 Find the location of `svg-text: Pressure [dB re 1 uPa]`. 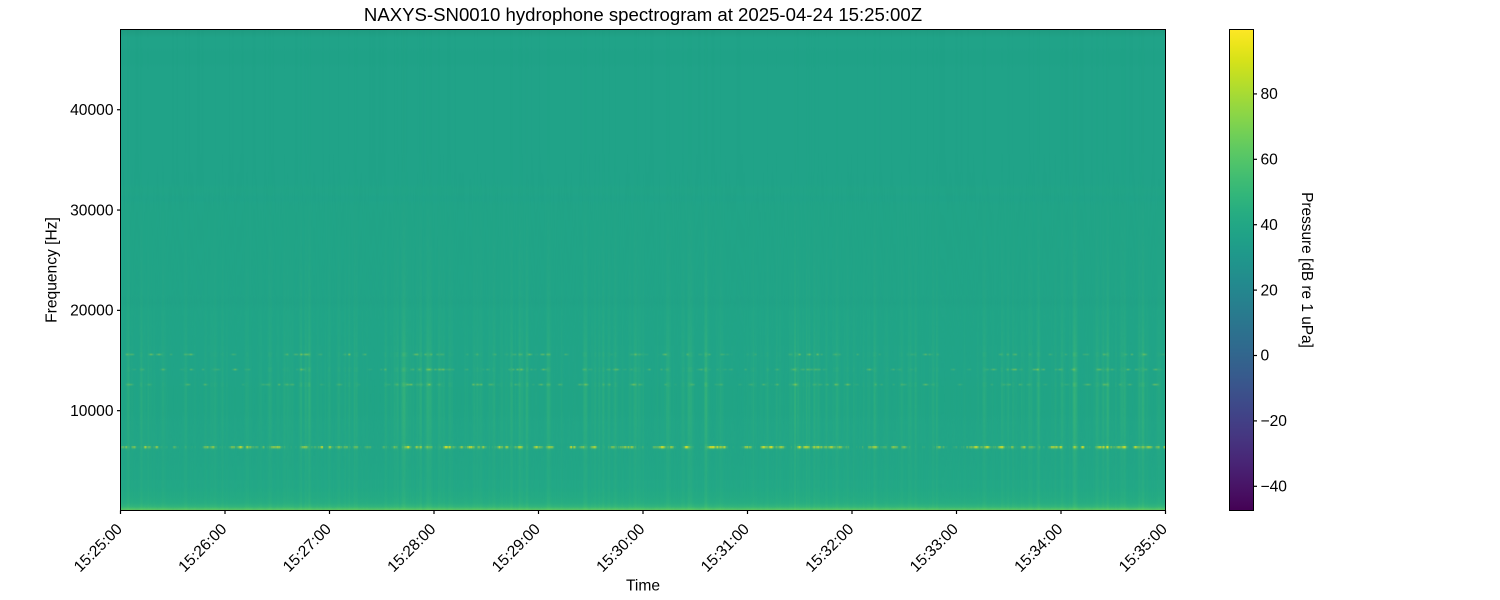

svg-text: Pressure [dB re 1 uPa] is located at coordinates (1306, 270).